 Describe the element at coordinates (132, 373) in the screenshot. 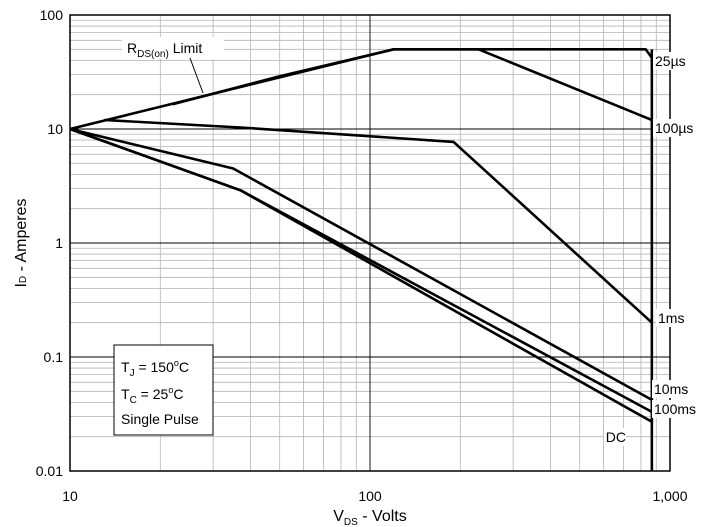

I see `tj-sub: J` at that location.